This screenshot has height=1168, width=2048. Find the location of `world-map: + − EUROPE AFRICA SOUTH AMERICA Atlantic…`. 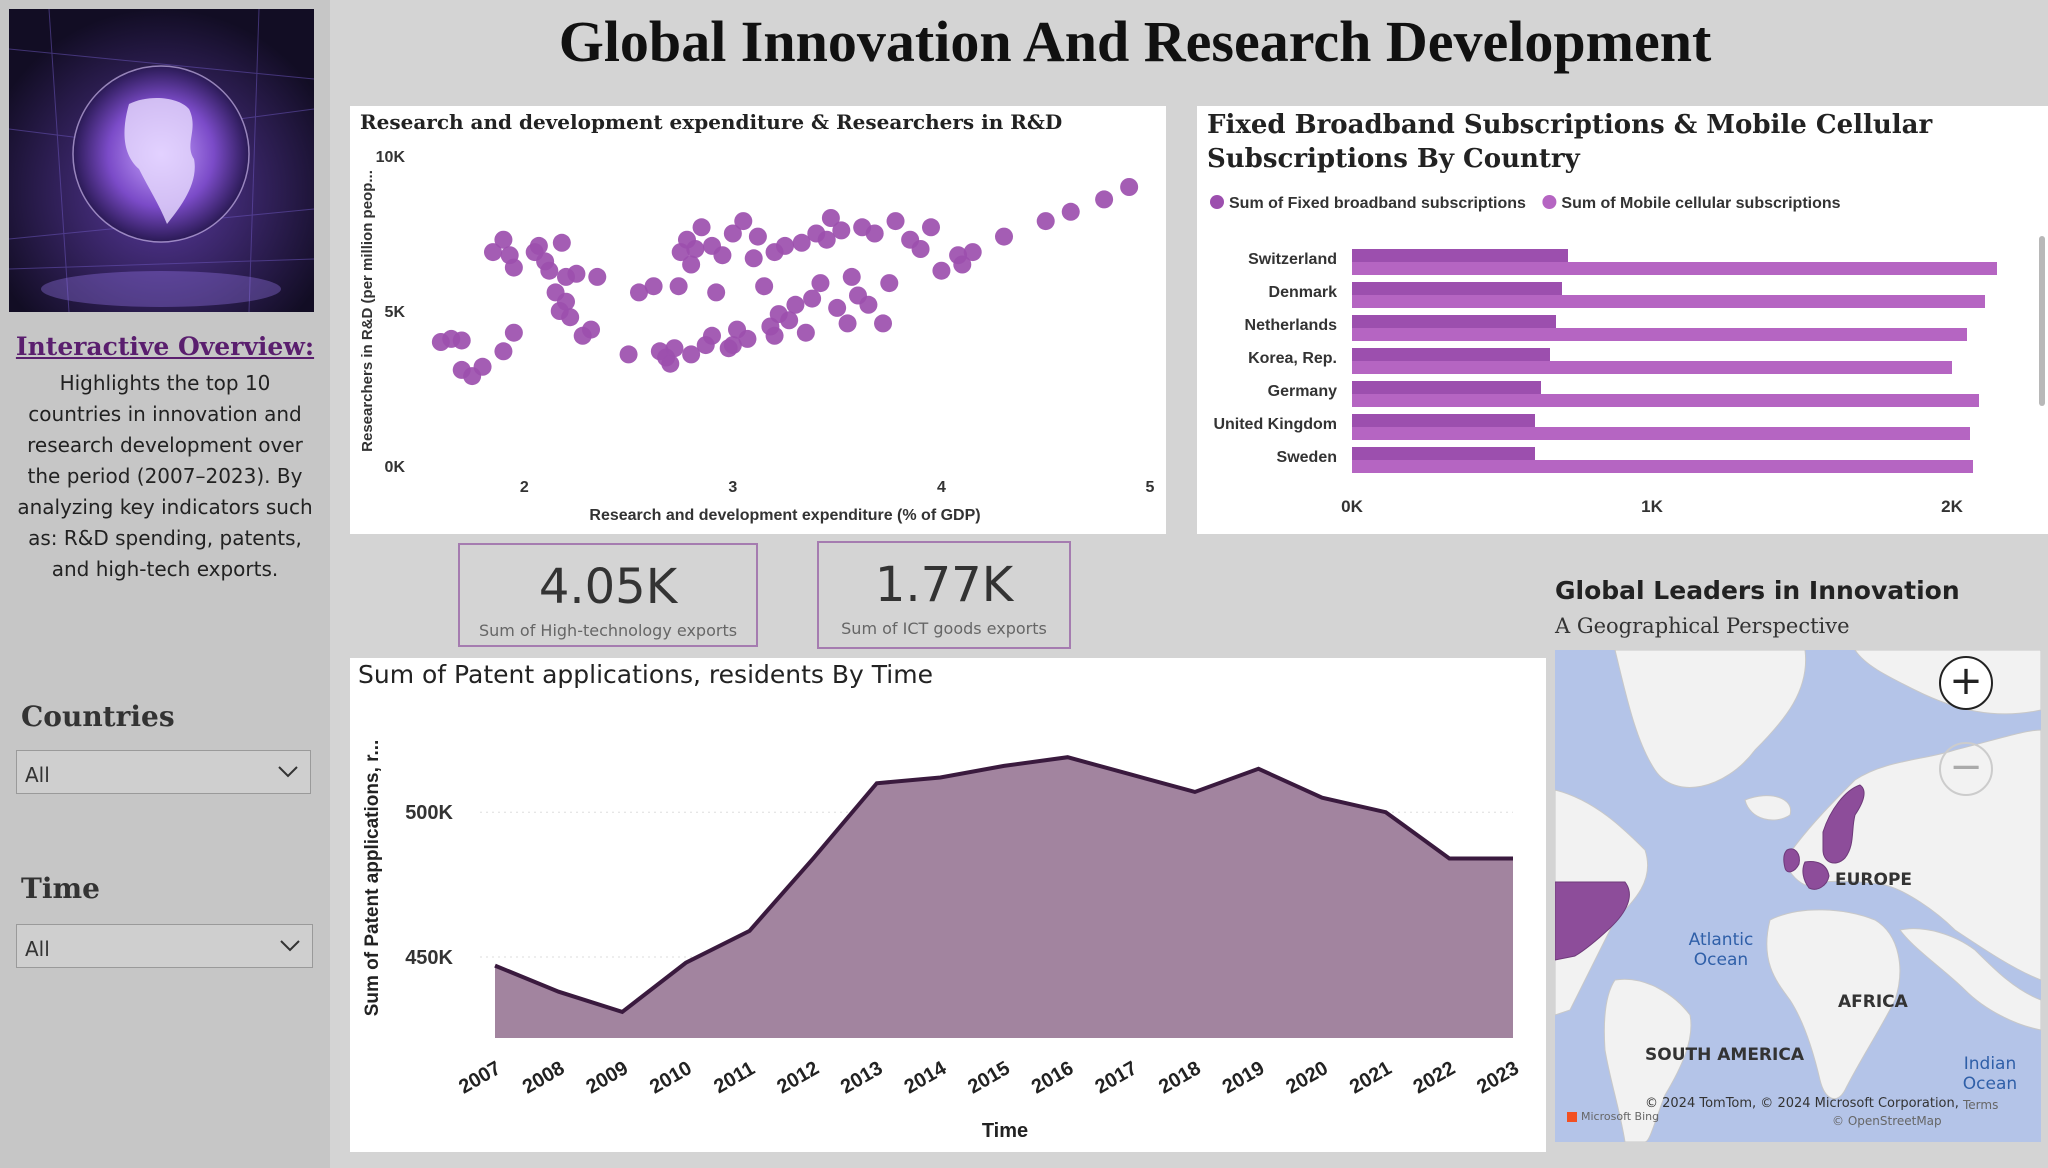

world-map: + − EUROPE AFRICA SOUTH AMERICA Atlantic… is located at coordinates (1798, 896).